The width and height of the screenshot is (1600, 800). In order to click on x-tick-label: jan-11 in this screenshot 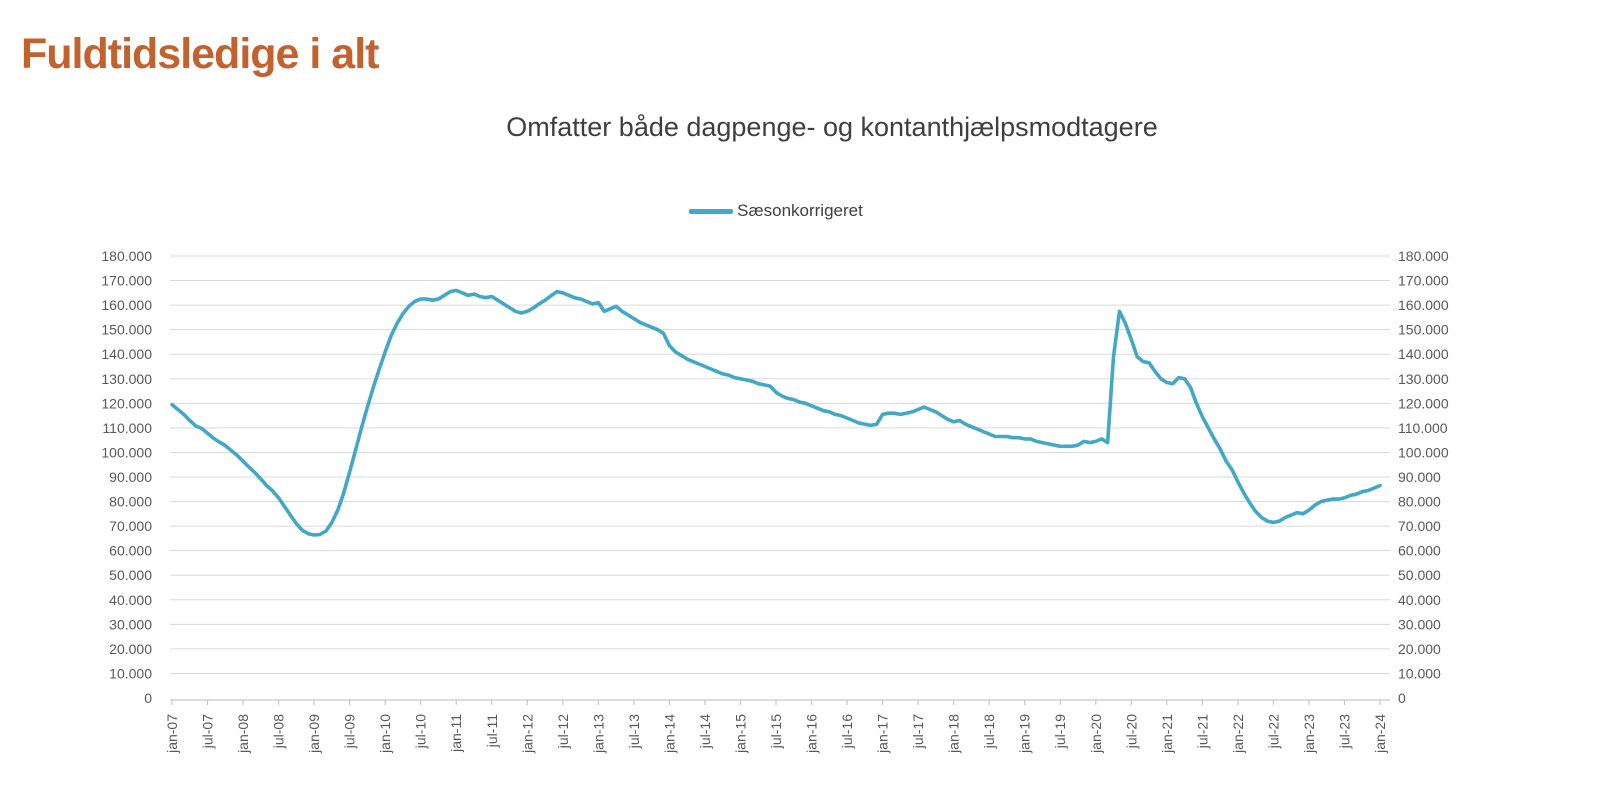, I will do `click(456, 733)`.